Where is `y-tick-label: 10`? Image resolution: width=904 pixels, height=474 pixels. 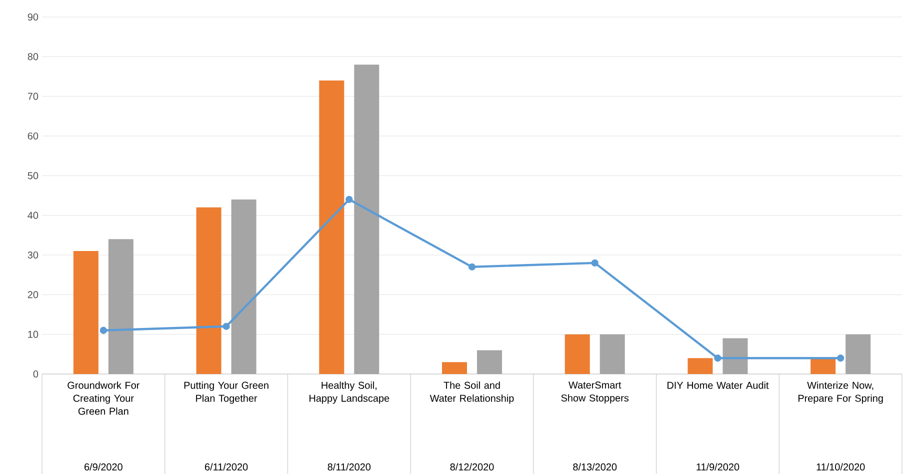 y-tick-label: 10 is located at coordinates (33, 334).